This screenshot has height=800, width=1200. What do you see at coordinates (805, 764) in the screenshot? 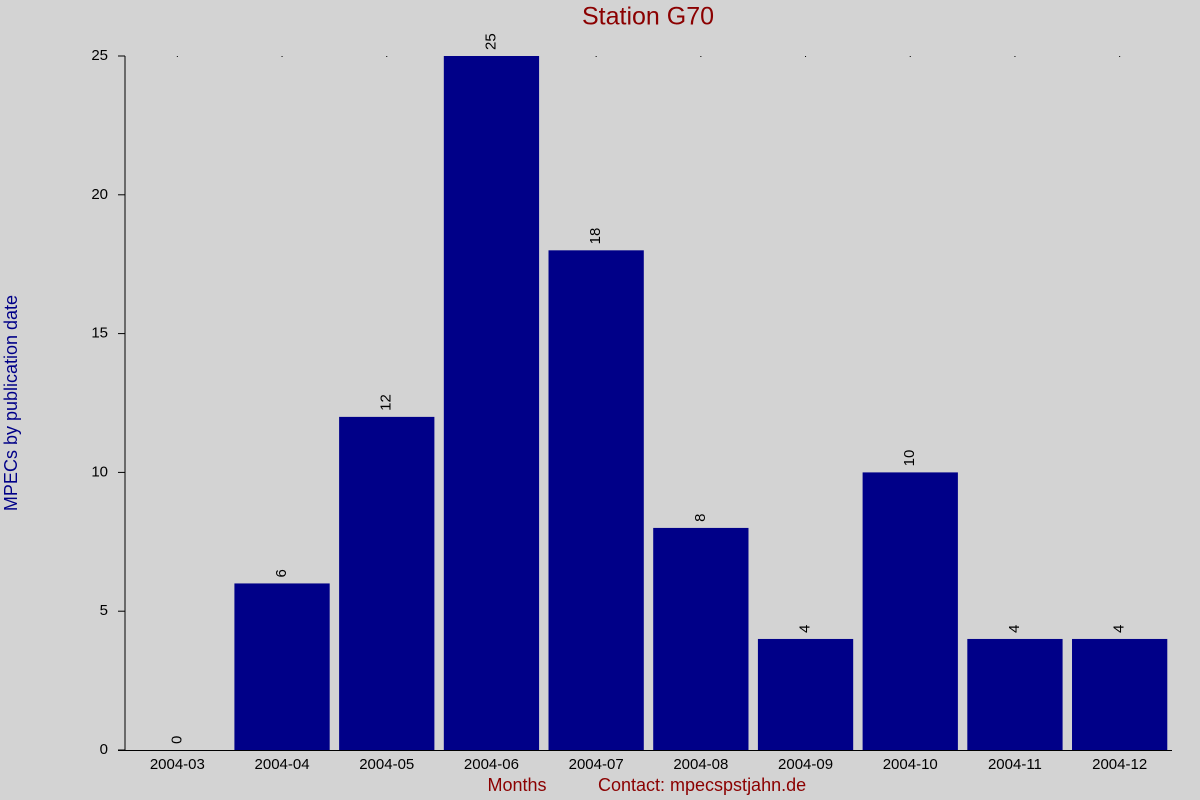
I see `x-tick-label: 2004-09` at bounding box center [805, 764].